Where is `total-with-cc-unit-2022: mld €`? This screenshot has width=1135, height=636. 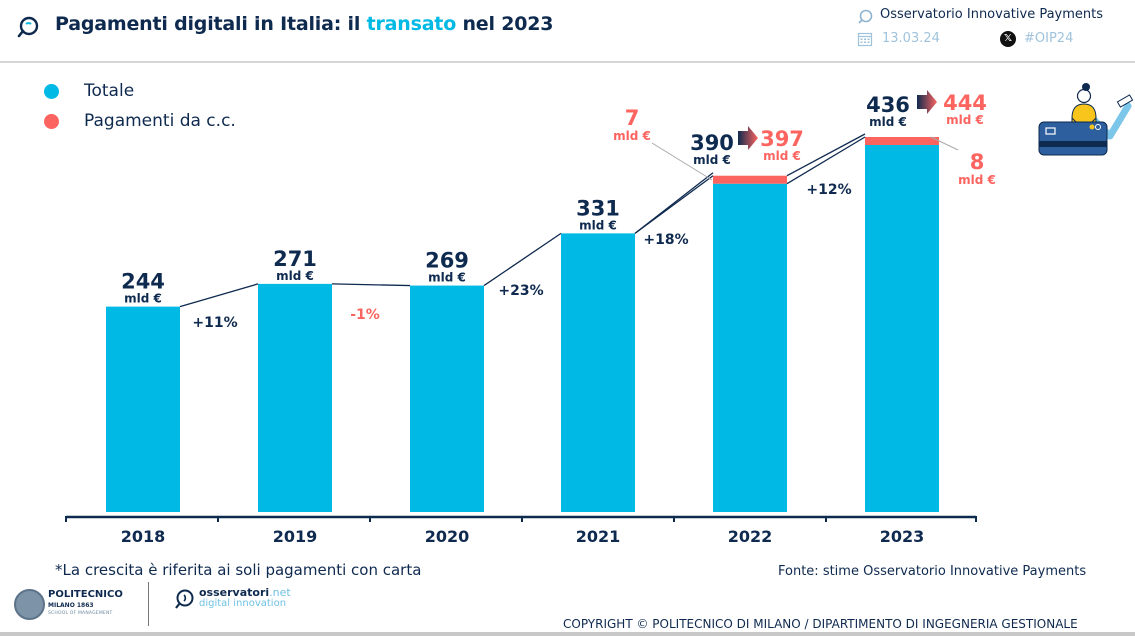
total-with-cc-unit-2022: mld € is located at coordinates (782, 156).